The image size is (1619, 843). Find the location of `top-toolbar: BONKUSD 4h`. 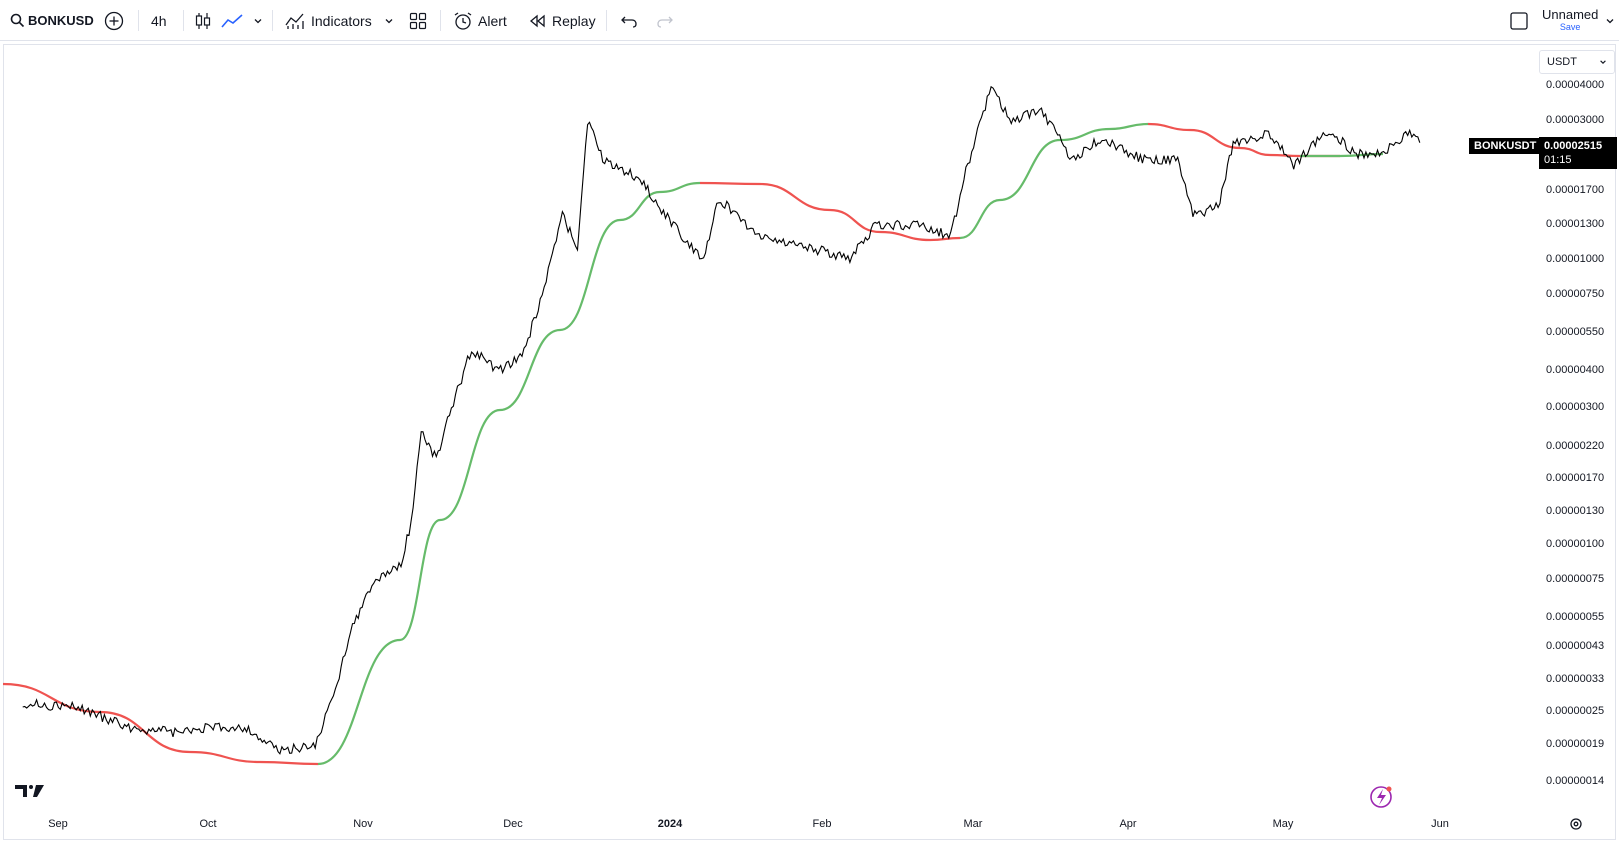

top-toolbar: BONKUSD 4h is located at coordinates (809, 20).